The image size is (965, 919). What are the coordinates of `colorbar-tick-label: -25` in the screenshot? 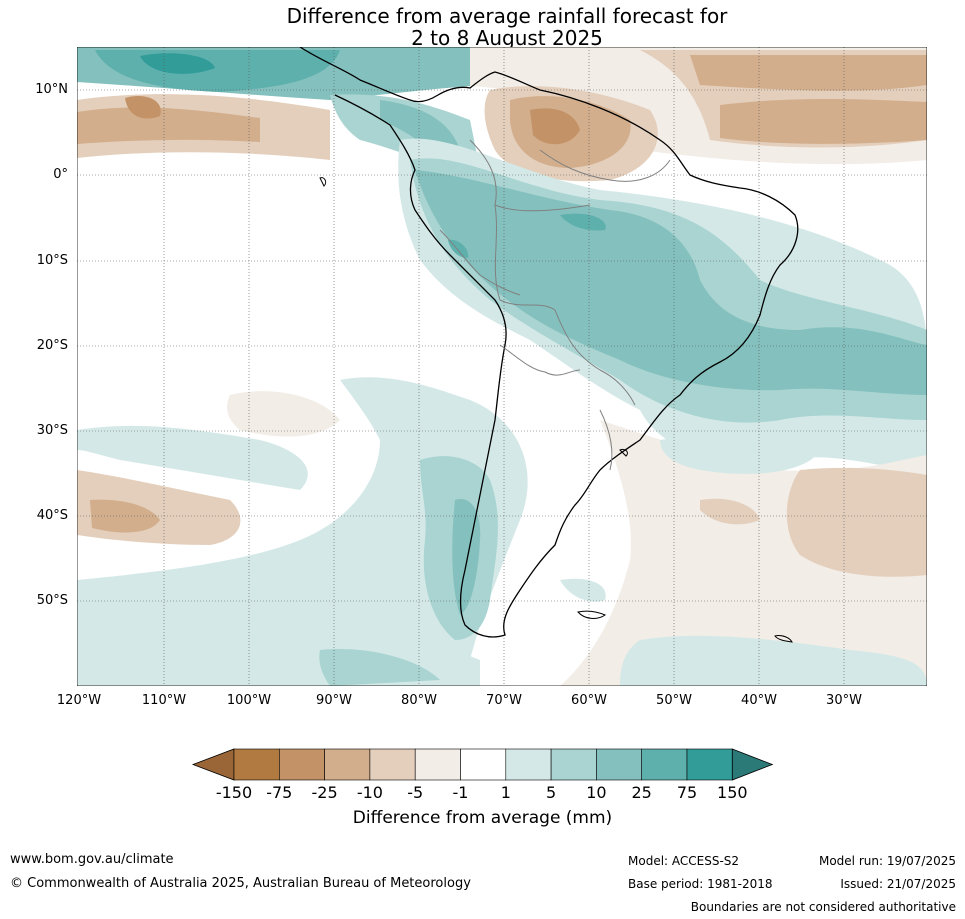 It's located at (324, 792).